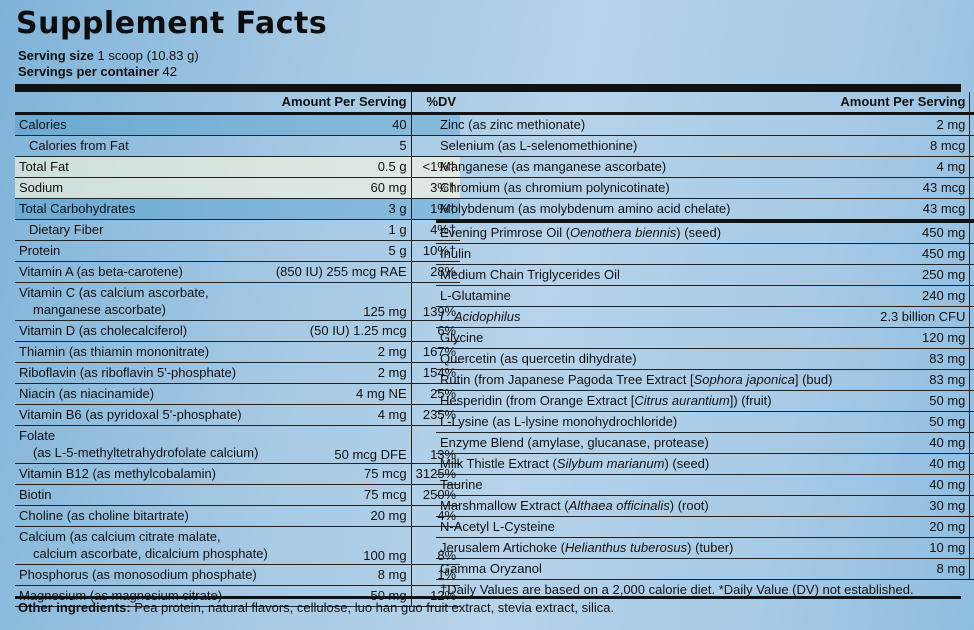  What do you see at coordinates (504, 505) in the screenshot?
I see `ingredient-name-text: Marshmallow Extract (` at bounding box center [504, 505].